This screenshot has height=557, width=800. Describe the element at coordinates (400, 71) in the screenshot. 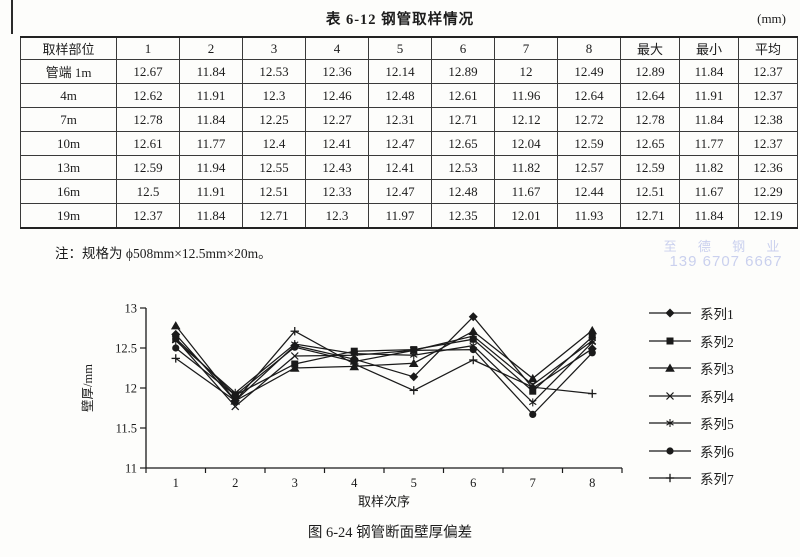

I see `table-cell: 12.14` at that location.